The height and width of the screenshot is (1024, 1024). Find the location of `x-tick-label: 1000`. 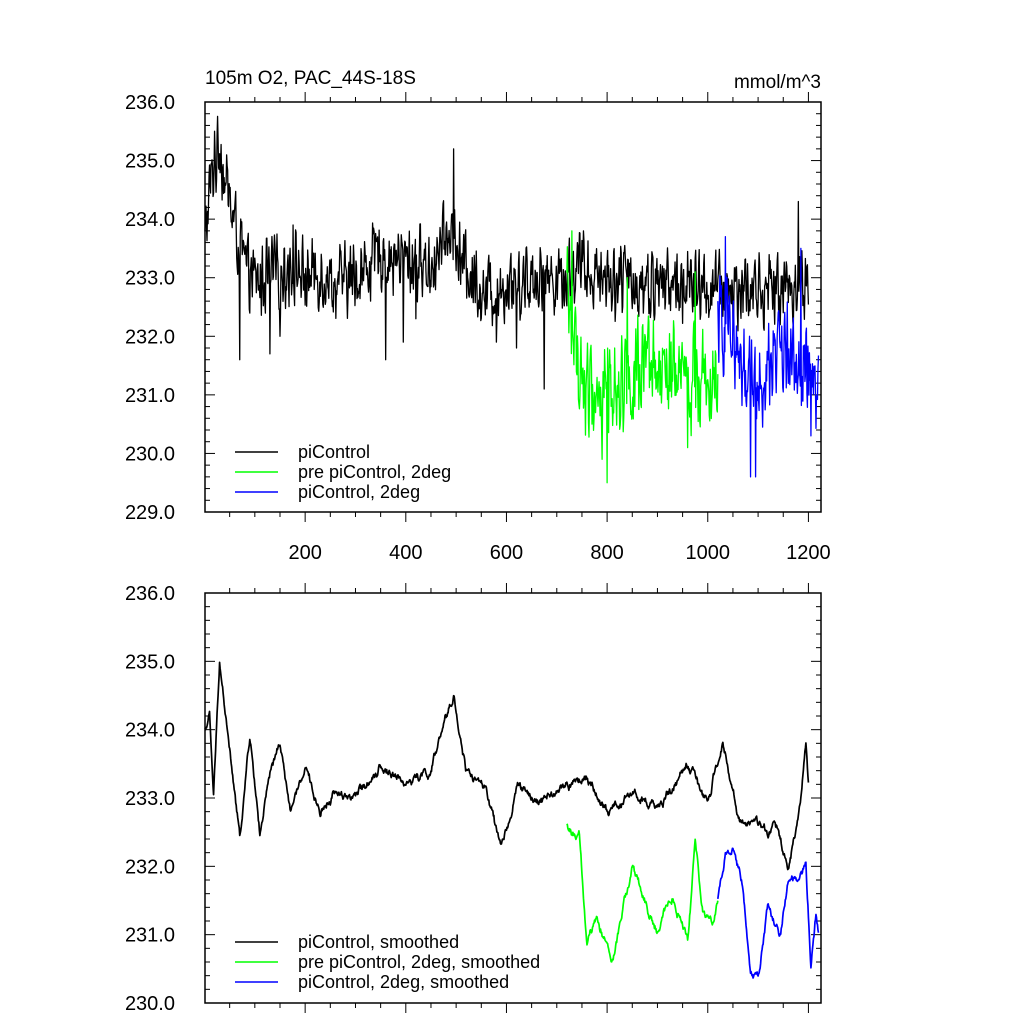

x-tick-label: 1000 is located at coordinates (708, 553).